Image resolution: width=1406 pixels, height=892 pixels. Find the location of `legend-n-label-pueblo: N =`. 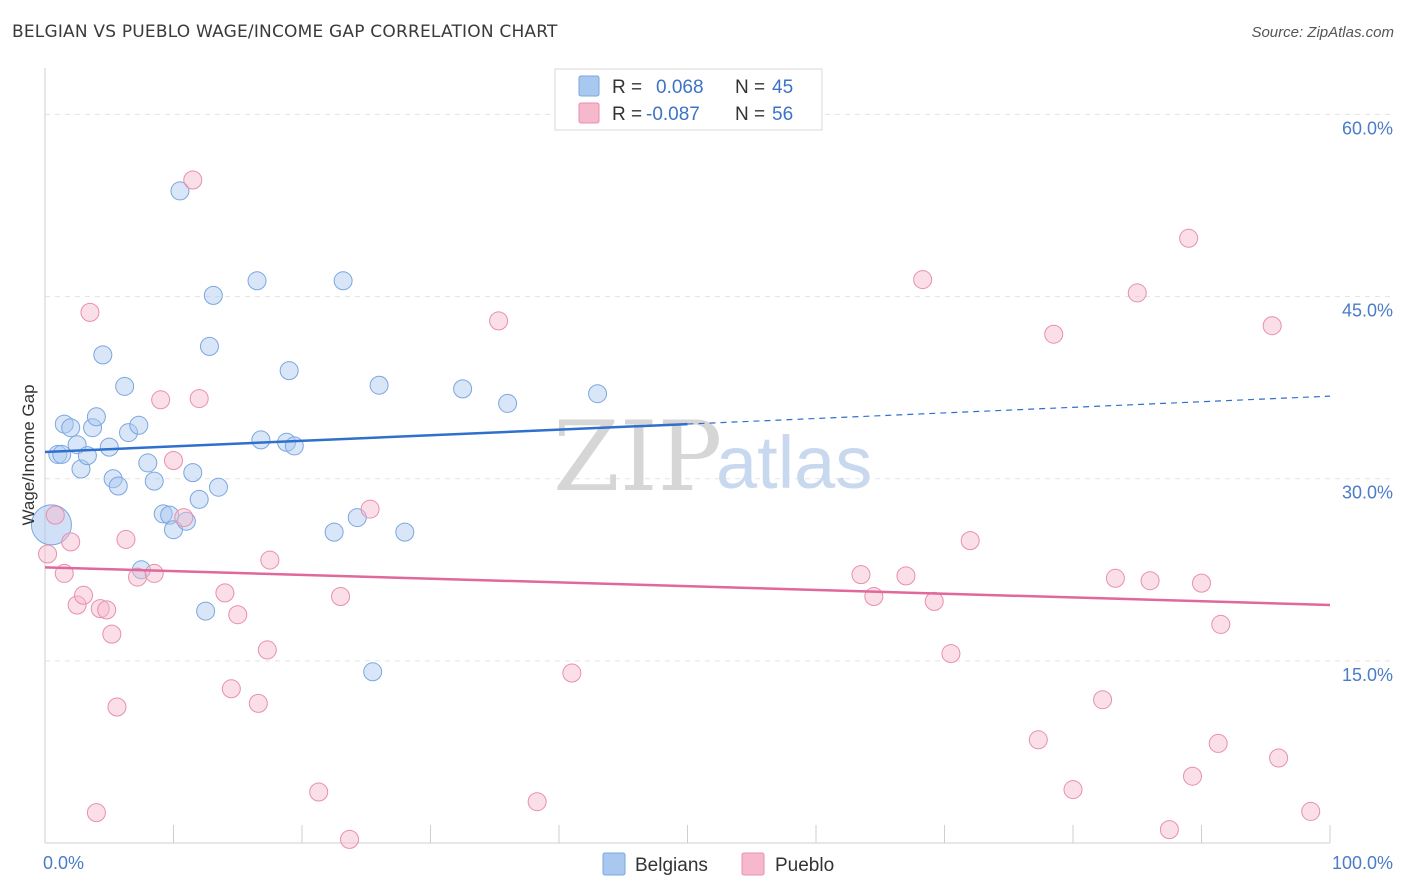

legend-n-label-pueblo: N = is located at coordinates (750, 114).